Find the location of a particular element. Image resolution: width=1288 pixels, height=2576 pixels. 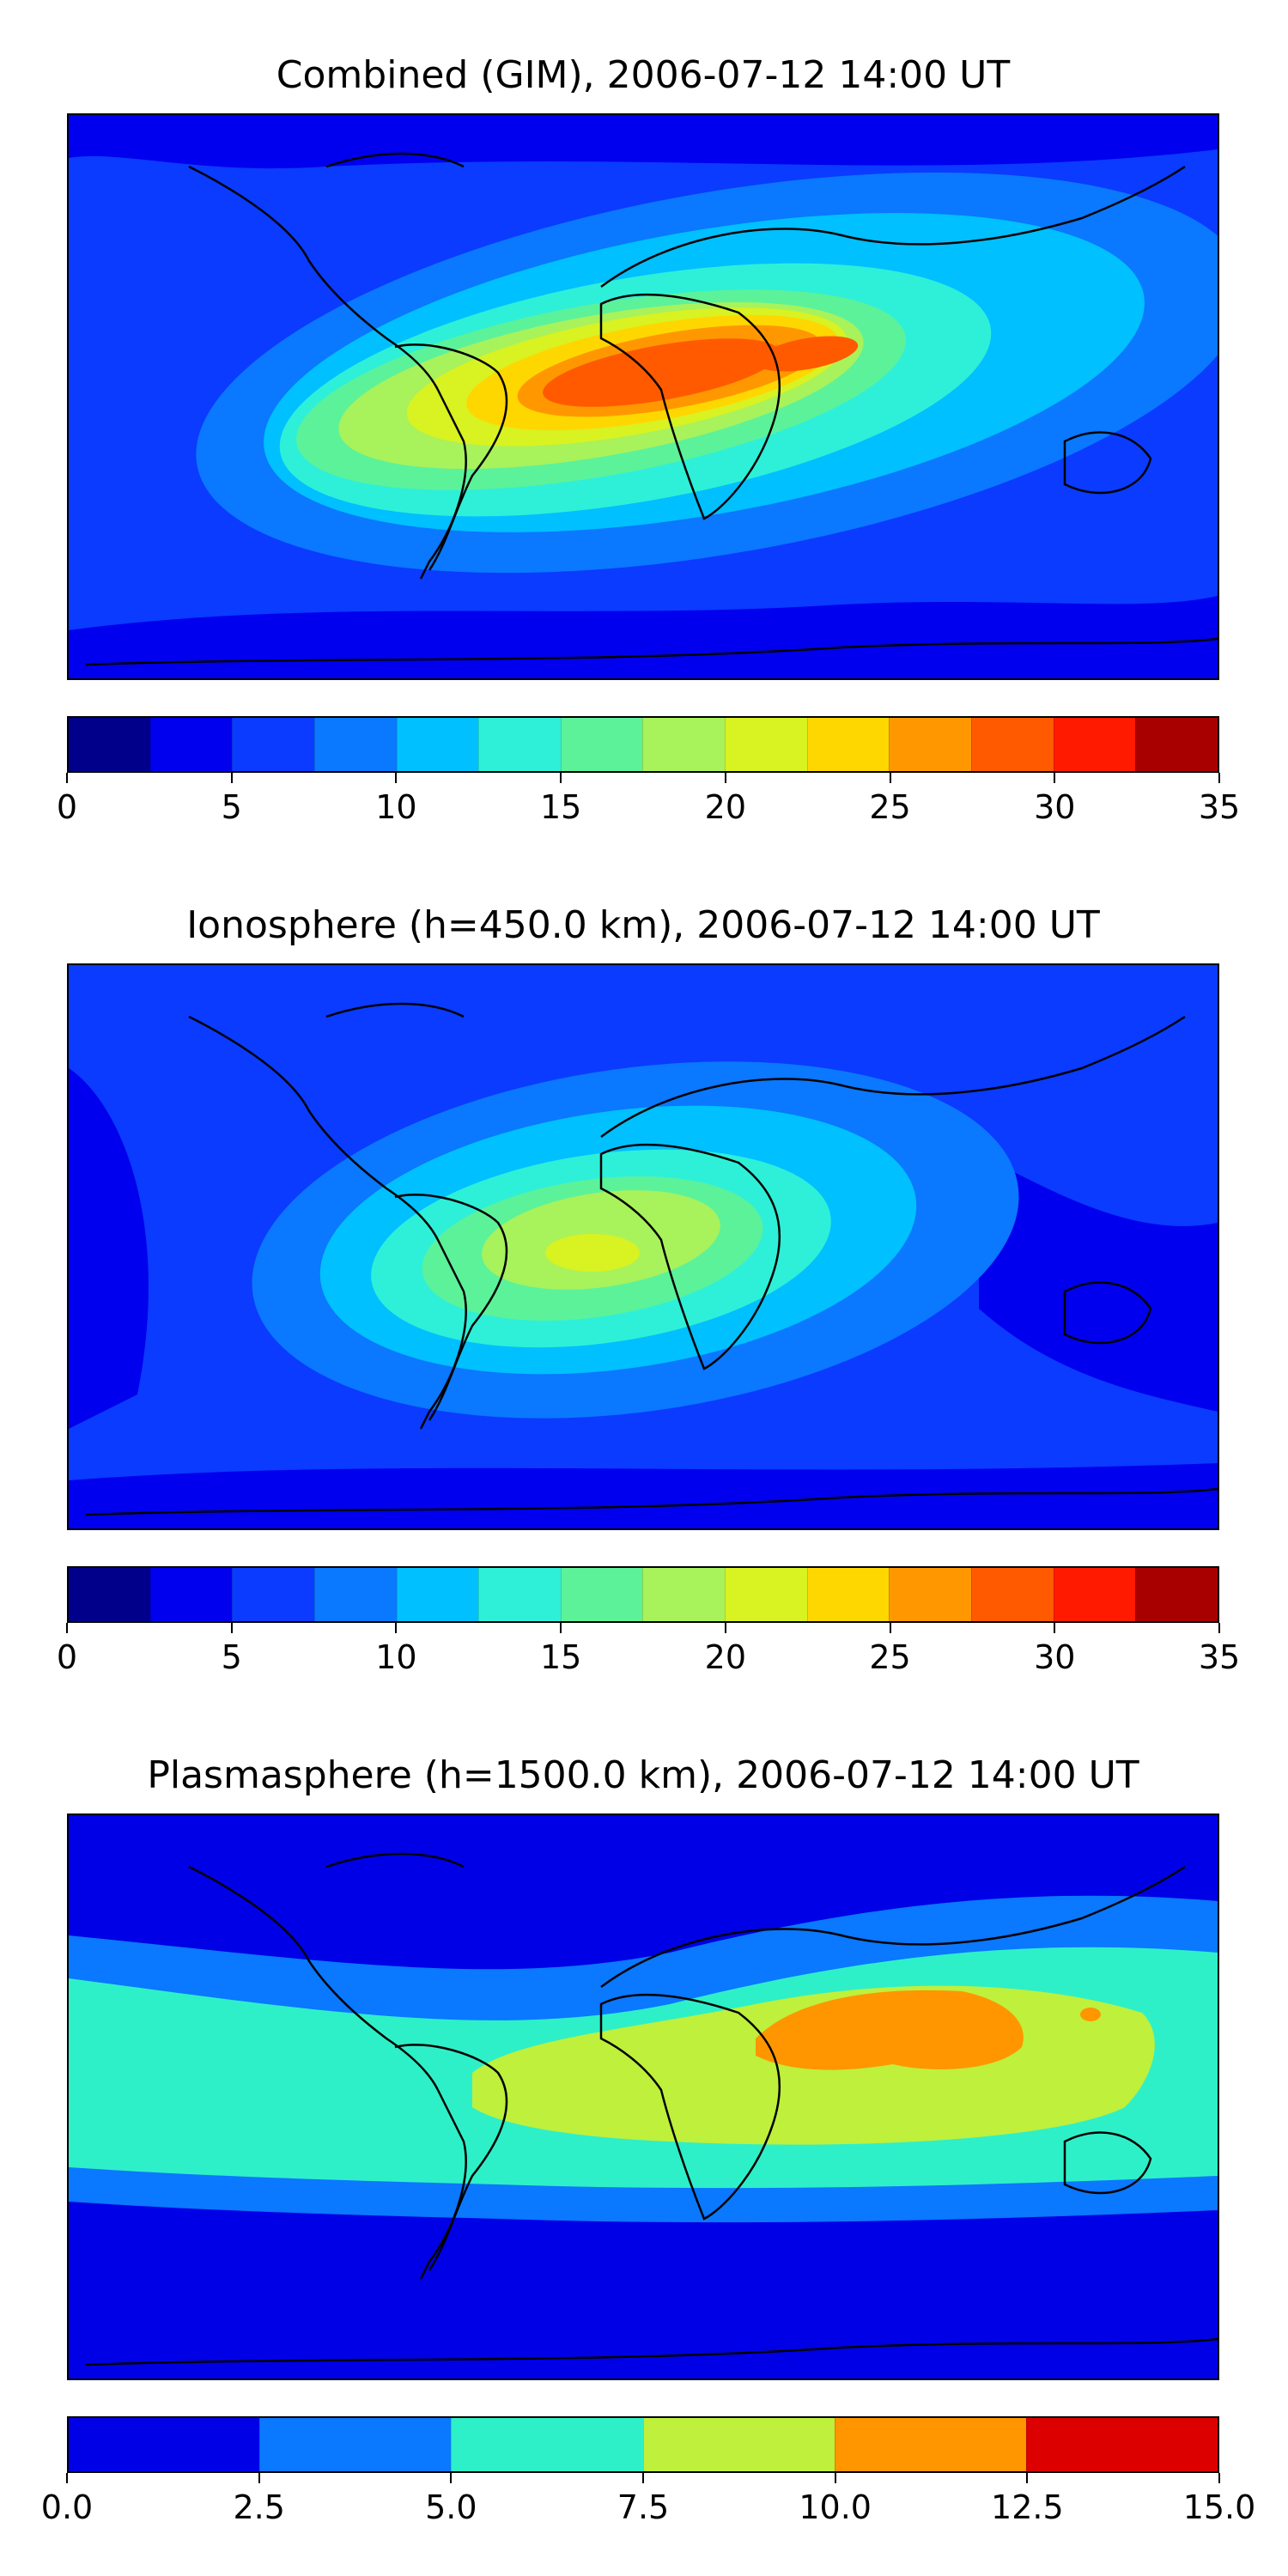

tick-label: 15.0 is located at coordinates (1219, 2507).